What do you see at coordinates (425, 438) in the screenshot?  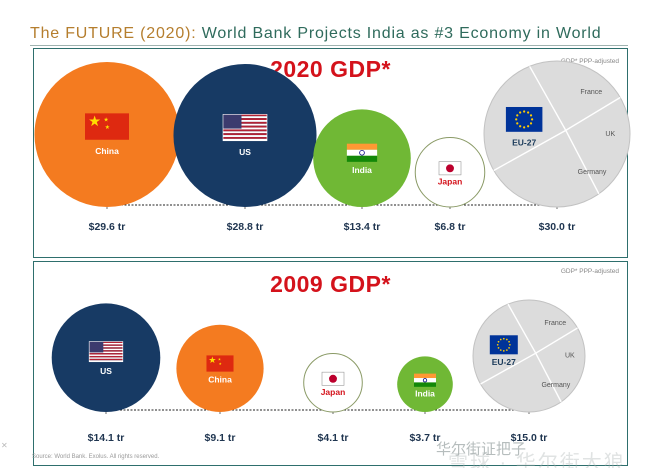 I see `bubble-2009-india-value-label: $3.7 tr` at bounding box center [425, 438].